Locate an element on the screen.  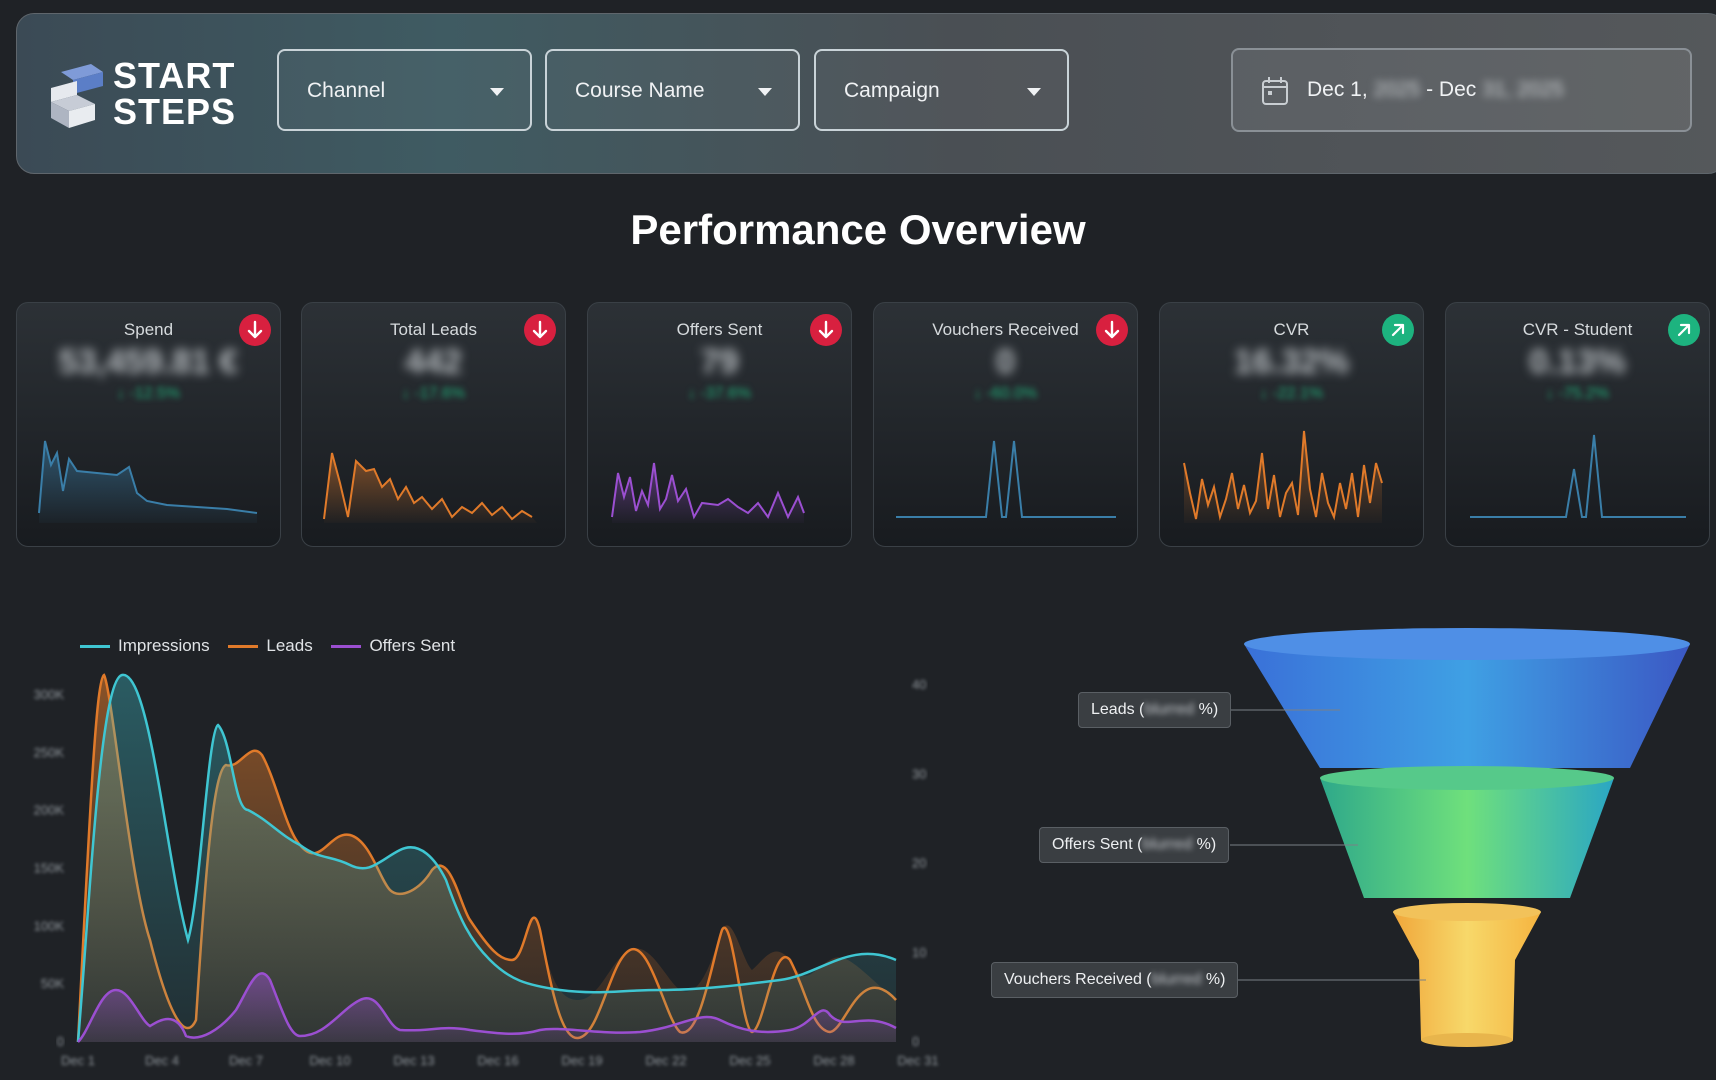
kpi-label: CVR - Student is located at coordinates (1577, 329).